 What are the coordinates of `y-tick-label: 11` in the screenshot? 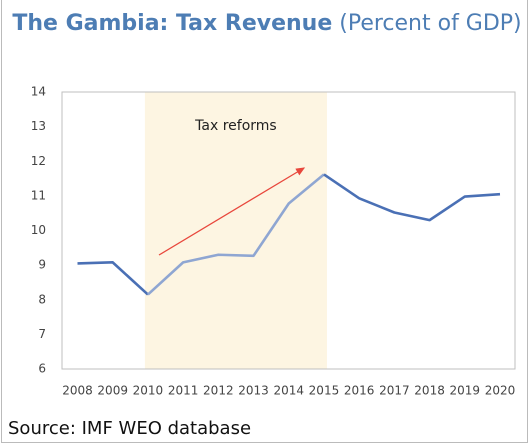 It's located at (38, 195).